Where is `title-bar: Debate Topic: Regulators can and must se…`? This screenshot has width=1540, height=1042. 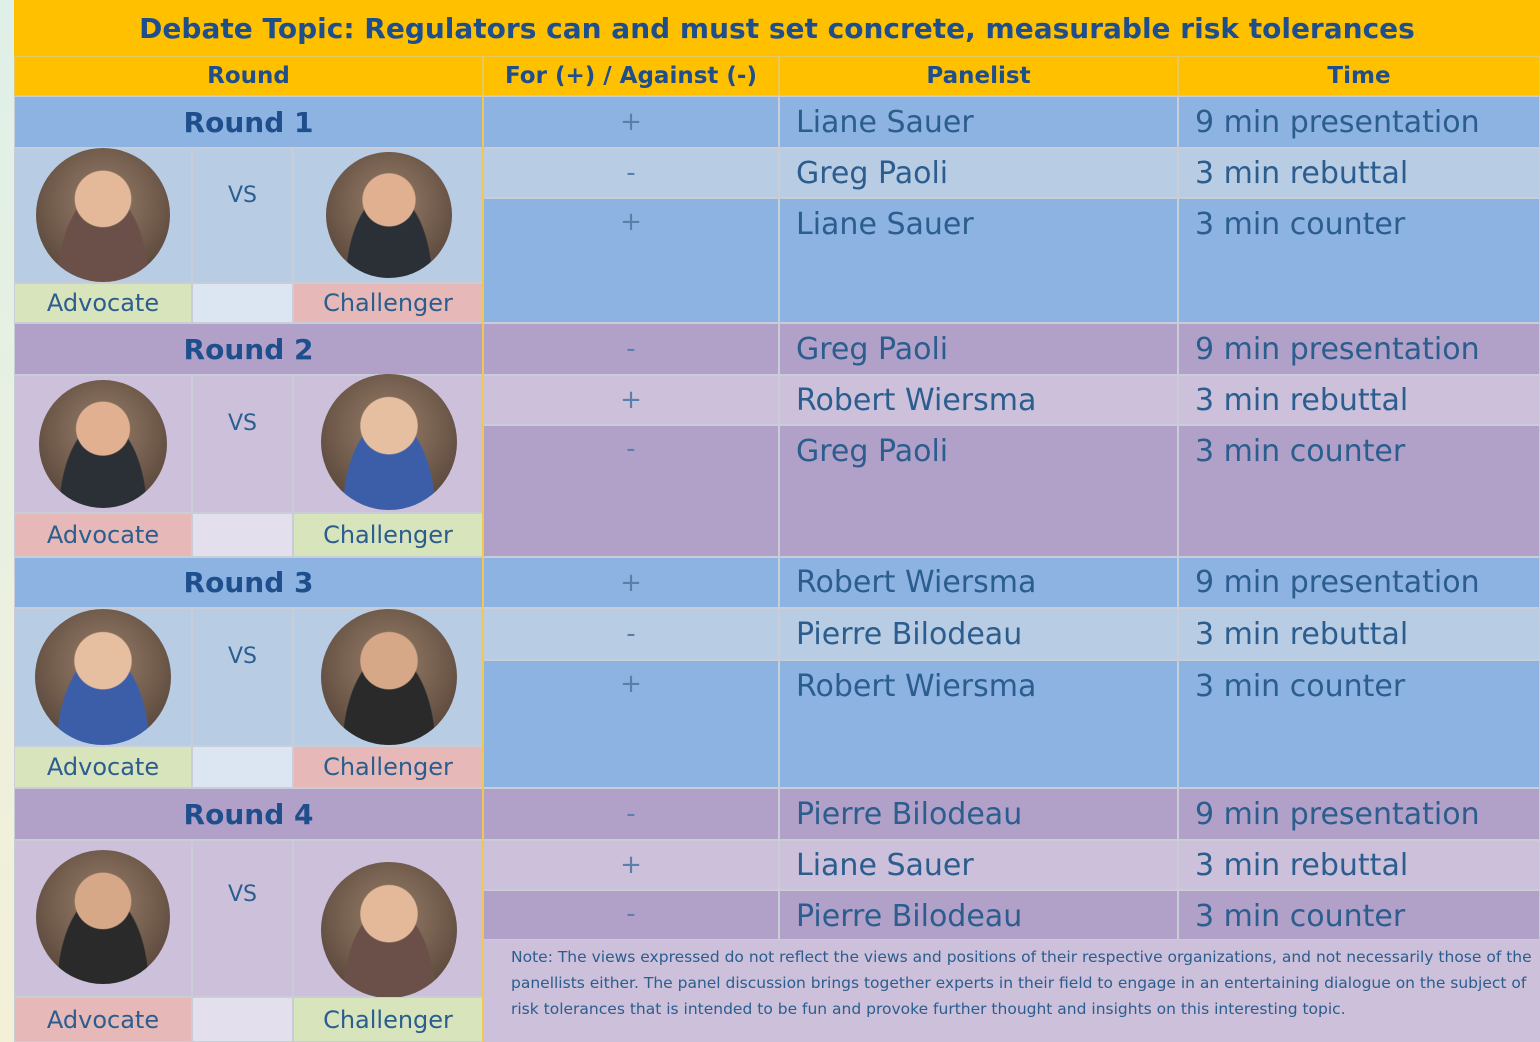
title-bar: Debate Topic: Regulators can and must se… is located at coordinates (777, 28).